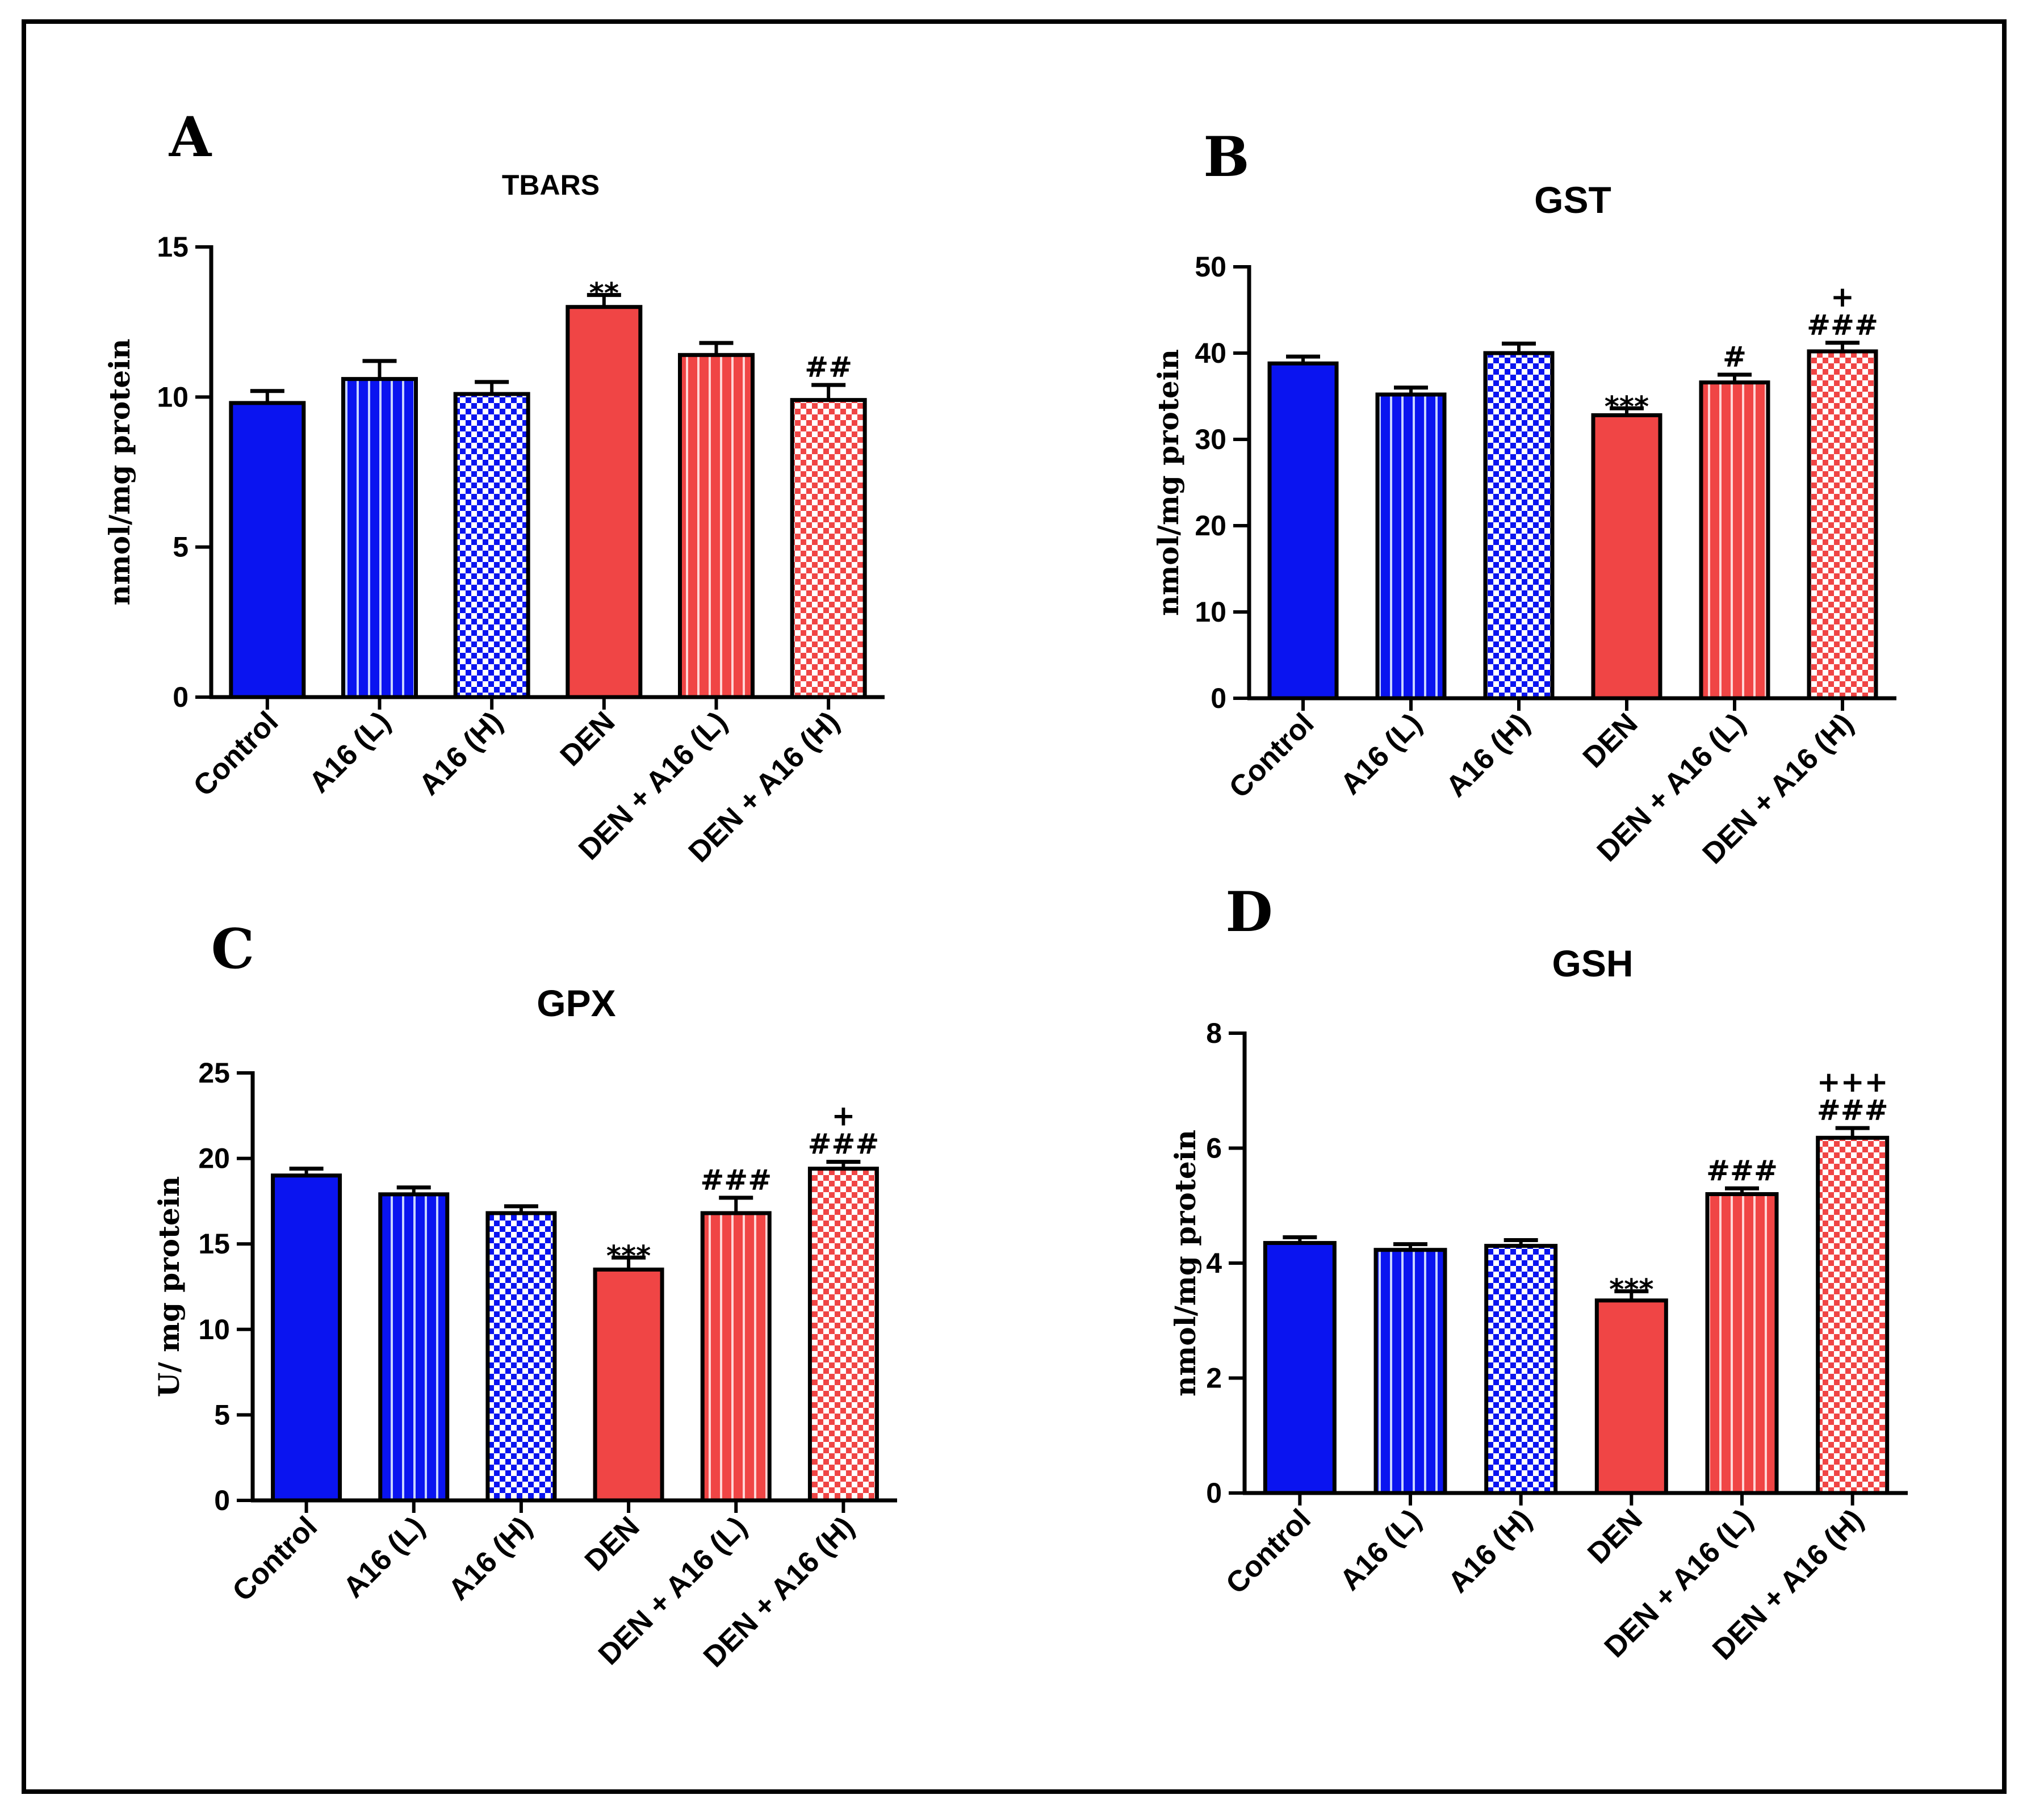 The image size is (2027, 1820). Describe the element at coordinates (1210, 439) in the screenshot. I see `y-tick-label: 30` at that location.